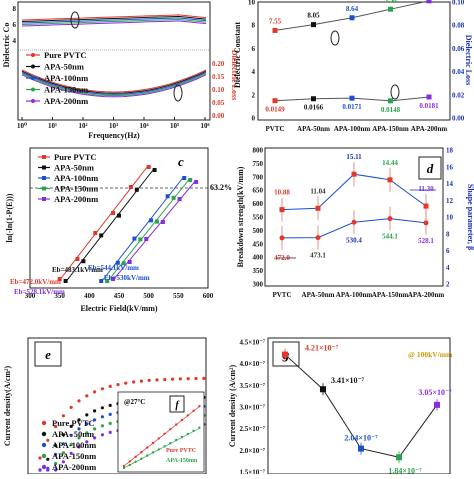  Describe the element at coordinates (458, 49) in the screenshot. I see `panel-b-yr-tick: 0.06` at that location.